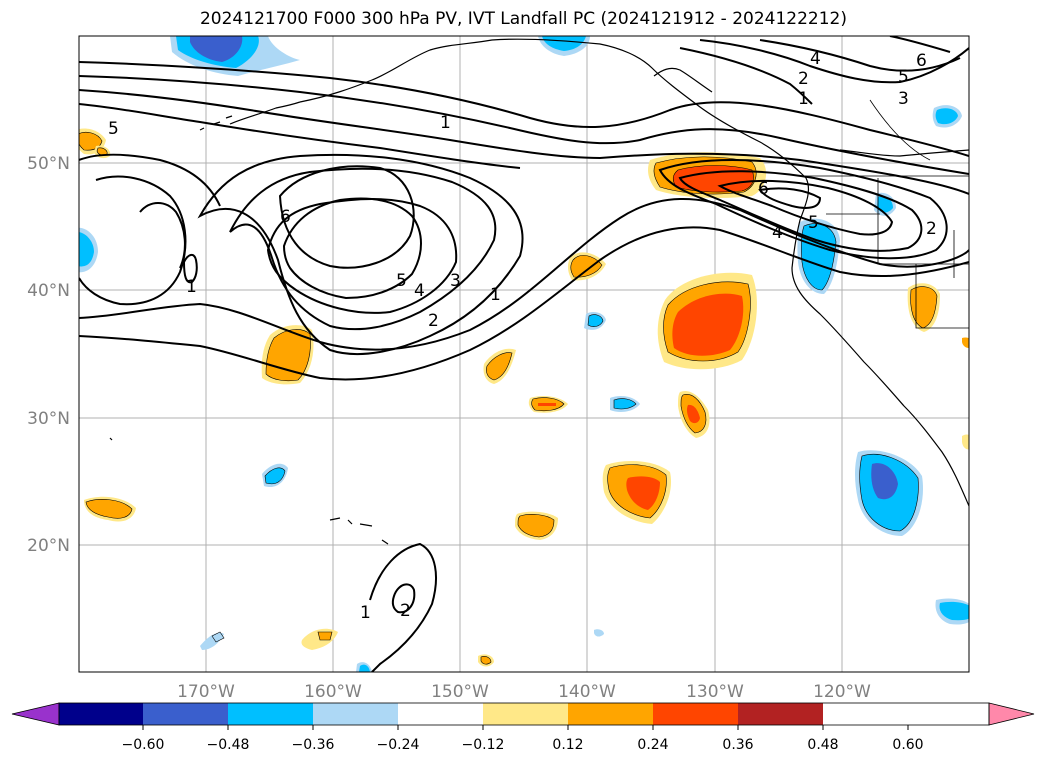 Image resolution: width=1047 pixels, height=765 pixels. I want to click on colorbar-tick-label: −0.60, so click(143, 745).